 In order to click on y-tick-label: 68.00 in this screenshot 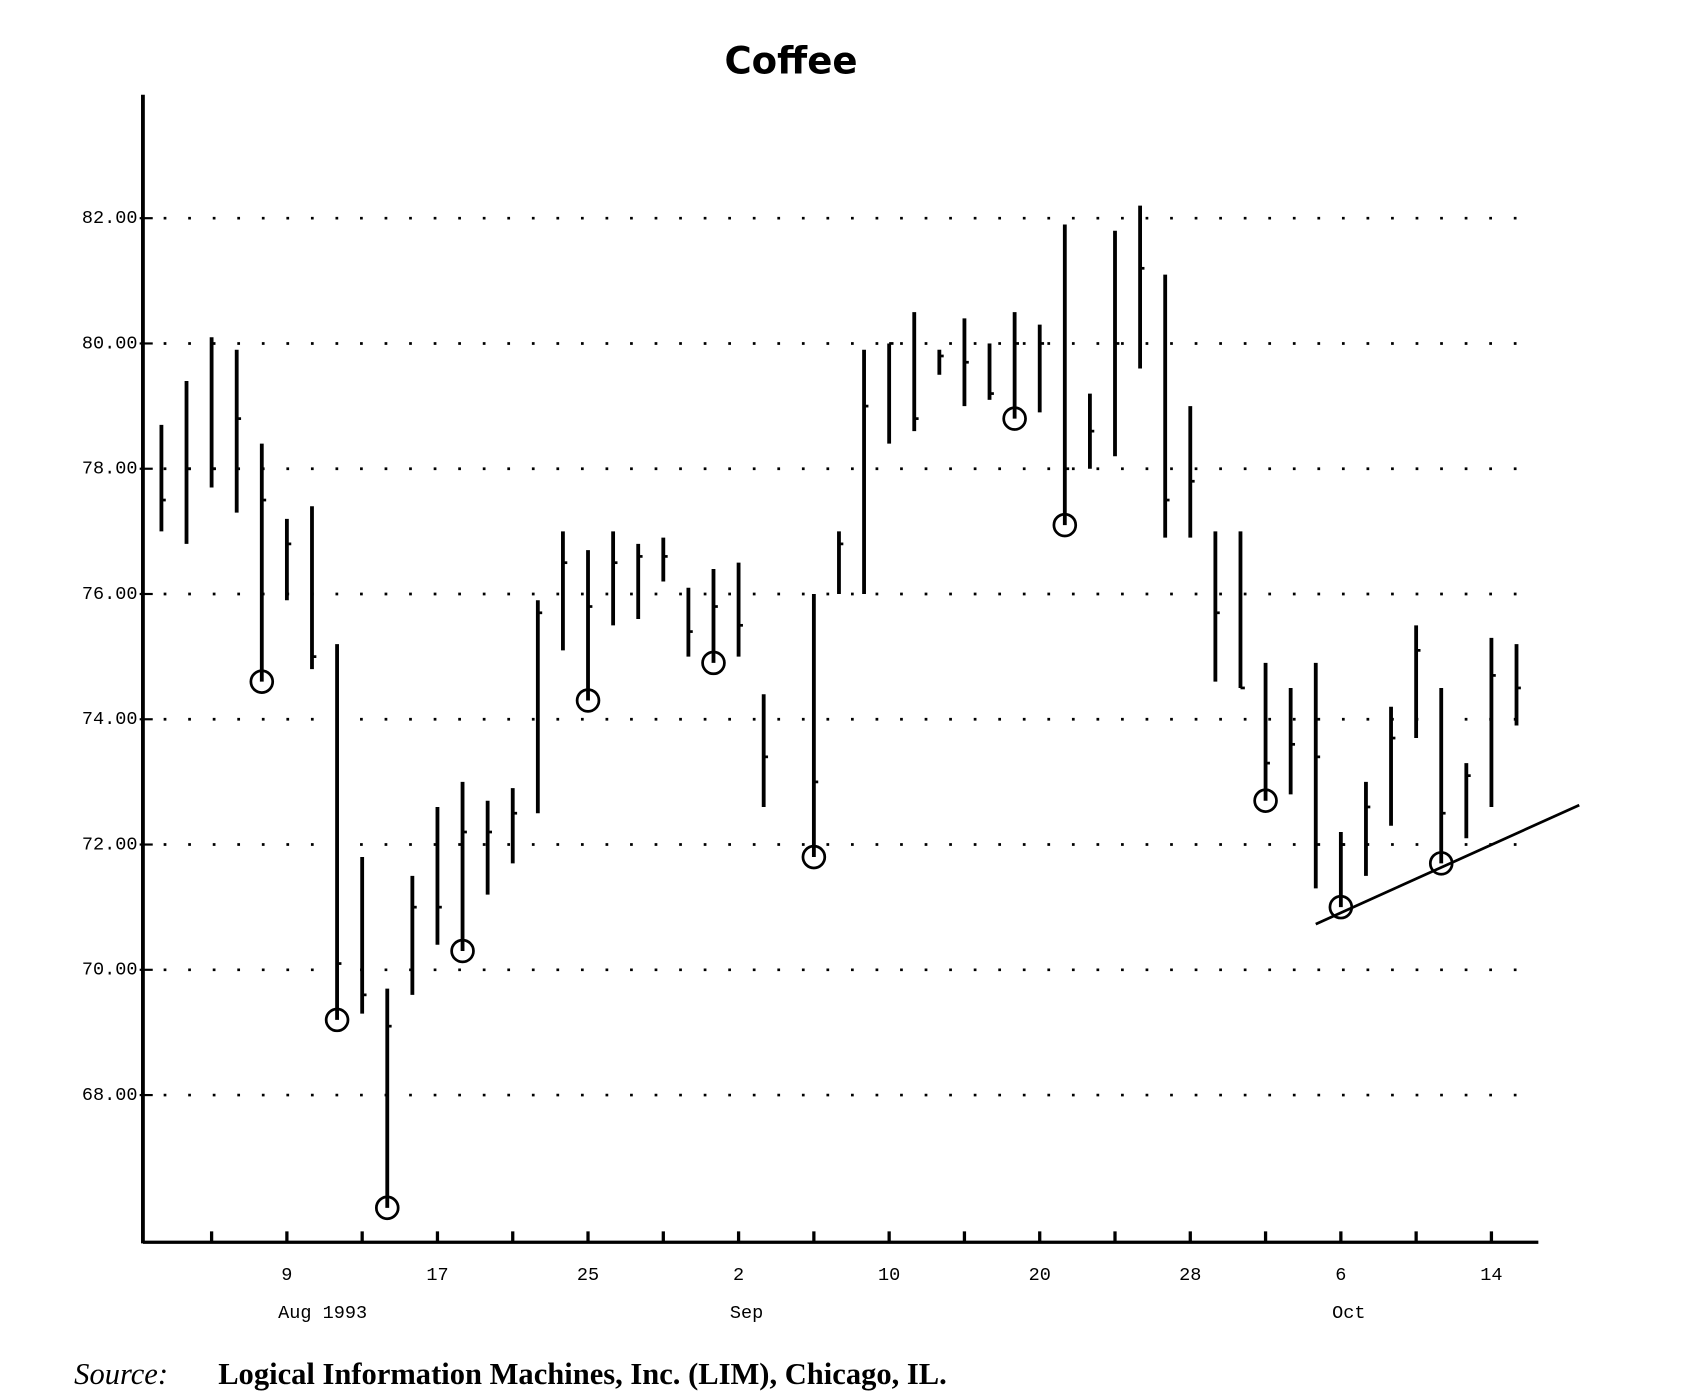, I will do `click(110, 1095)`.